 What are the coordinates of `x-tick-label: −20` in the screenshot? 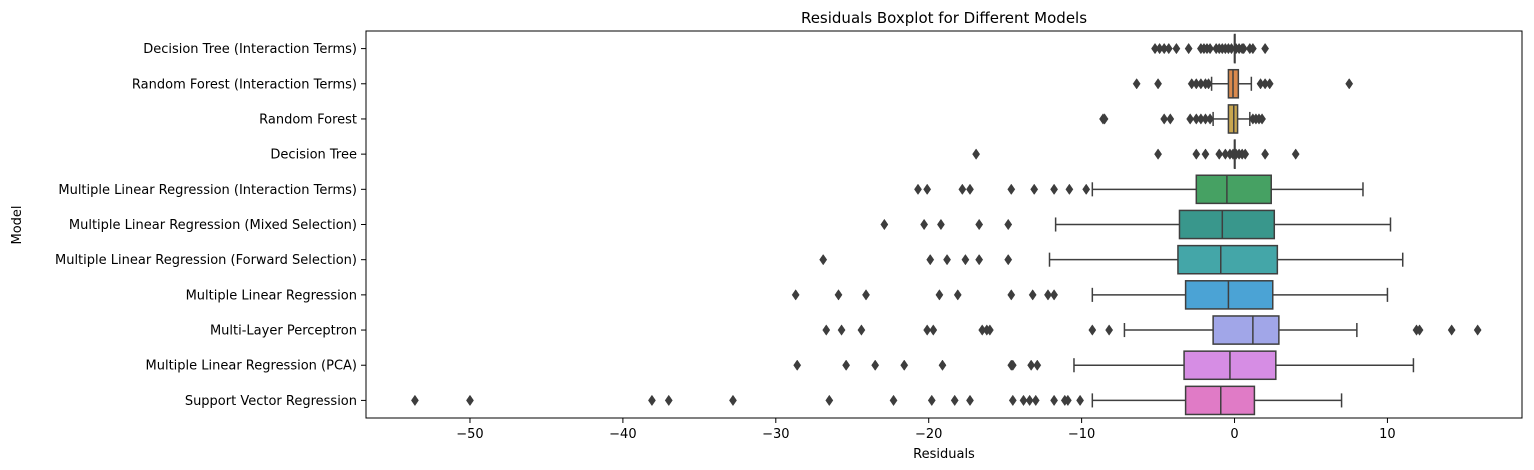 It's located at (928, 434).